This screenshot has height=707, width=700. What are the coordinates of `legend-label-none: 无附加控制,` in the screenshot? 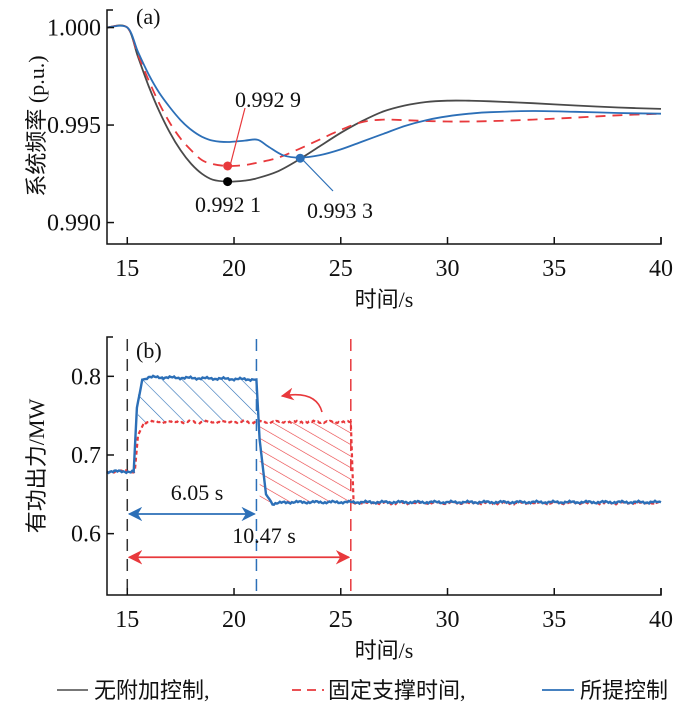 It's located at (152, 690).